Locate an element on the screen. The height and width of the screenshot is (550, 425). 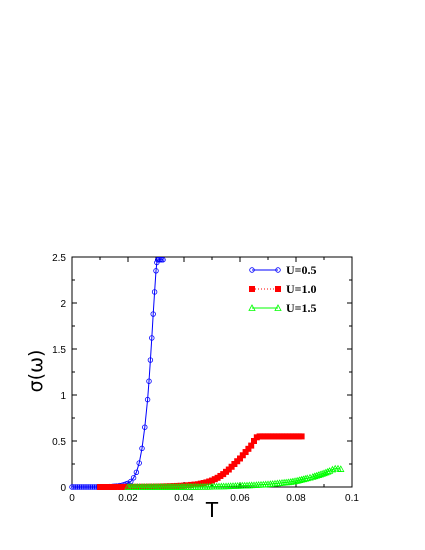
x-tick-label: 0 is located at coordinates (72, 498).